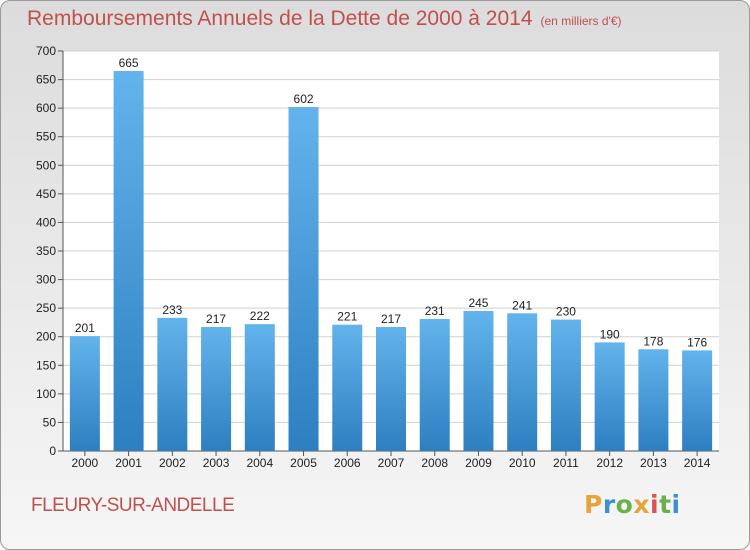 Image resolution: width=750 pixels, height=550 pixels. I want to click on data-label: 241, so click(522, 305).